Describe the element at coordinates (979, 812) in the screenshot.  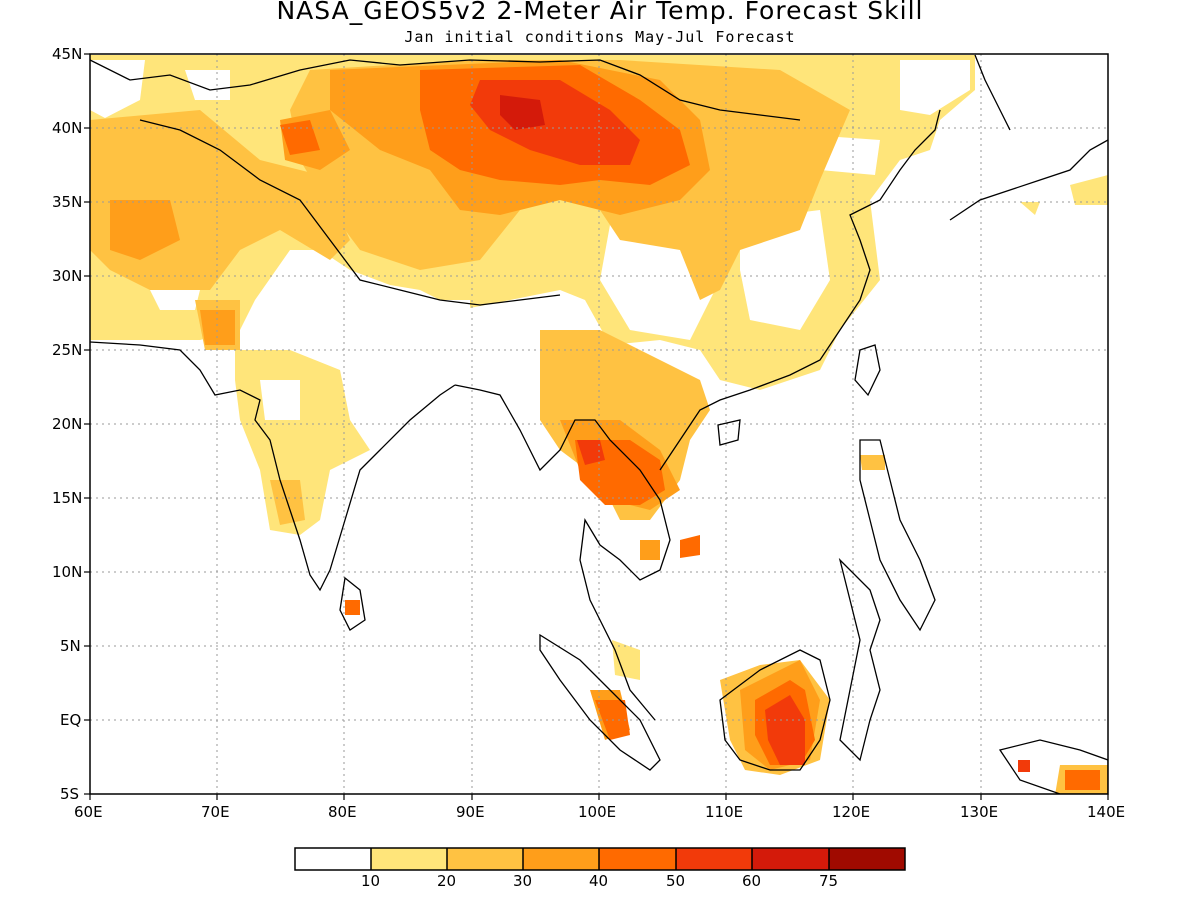
I see `lon-label-130e: 130E` at that location.